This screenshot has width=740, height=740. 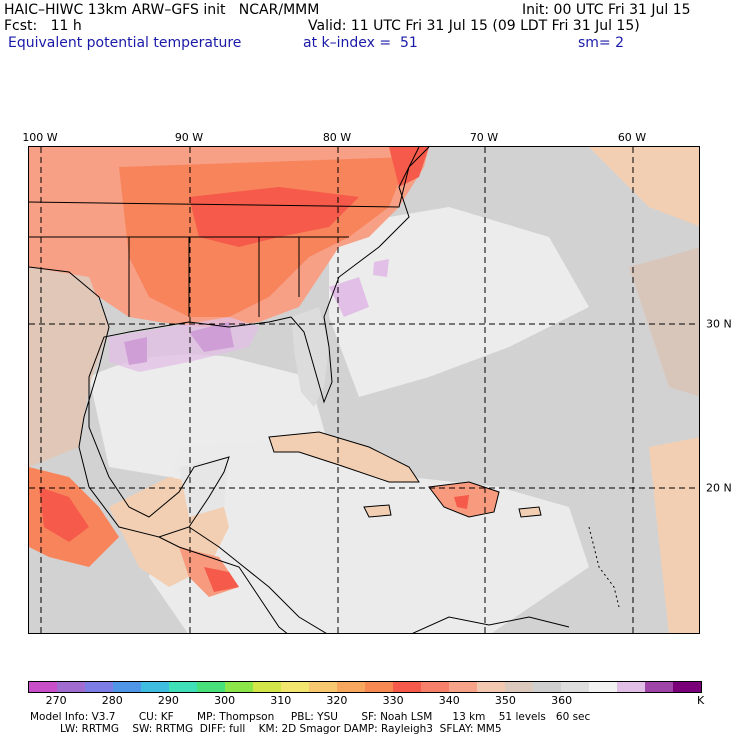 I want to click on lon-label-80w: 80 W, so click(x=337, y=137).